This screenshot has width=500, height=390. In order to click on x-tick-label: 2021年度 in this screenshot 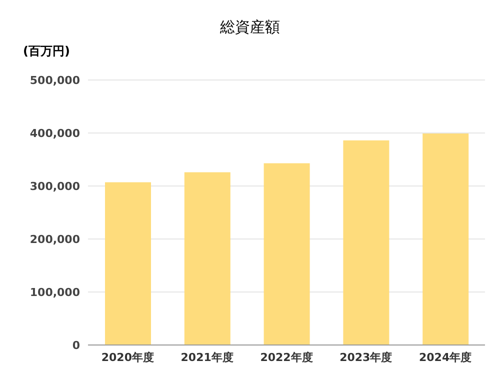, I will do `click(207, 357)`.